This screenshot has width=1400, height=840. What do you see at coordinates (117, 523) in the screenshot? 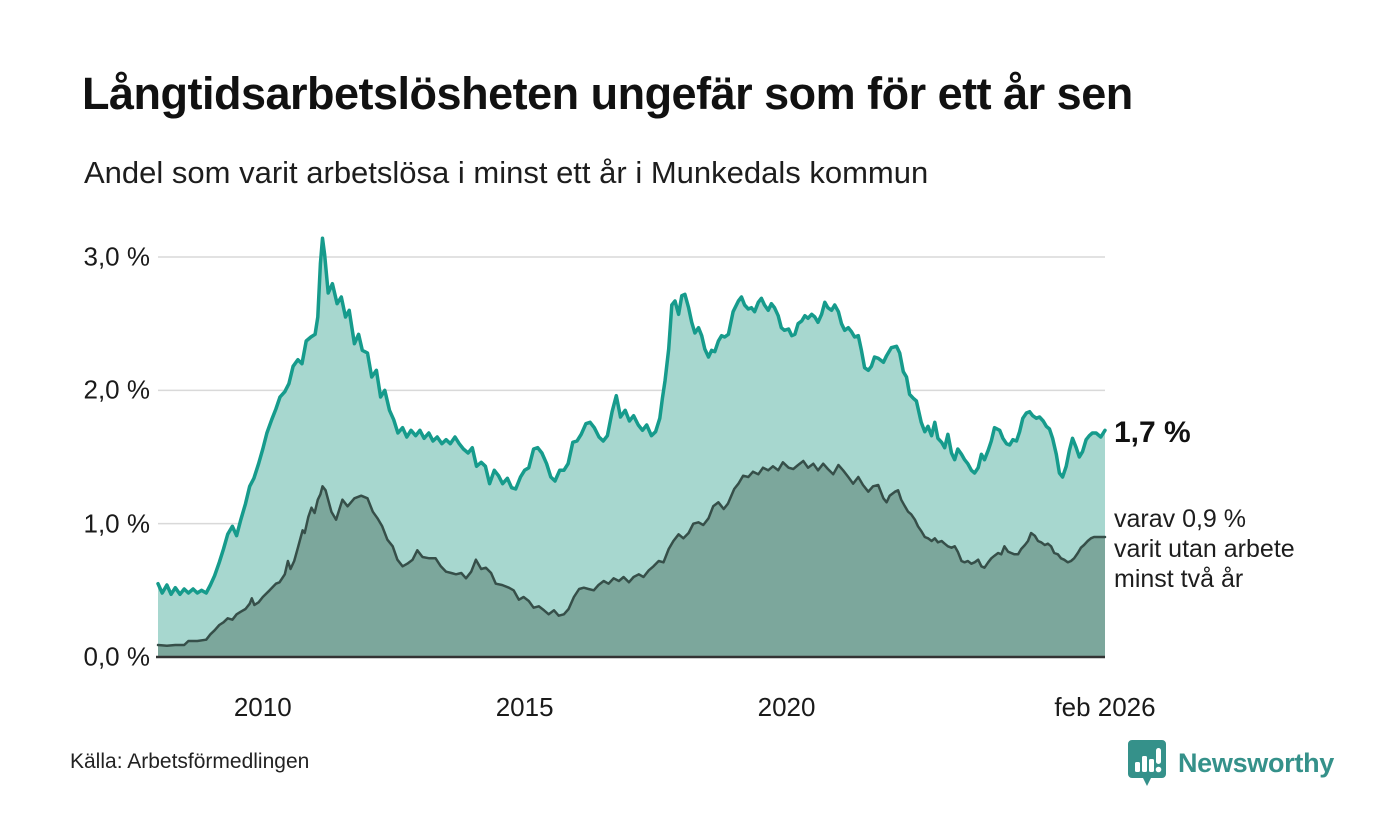
I see `y-tick-label: 1,0 %` at bounding box center [117, 523].